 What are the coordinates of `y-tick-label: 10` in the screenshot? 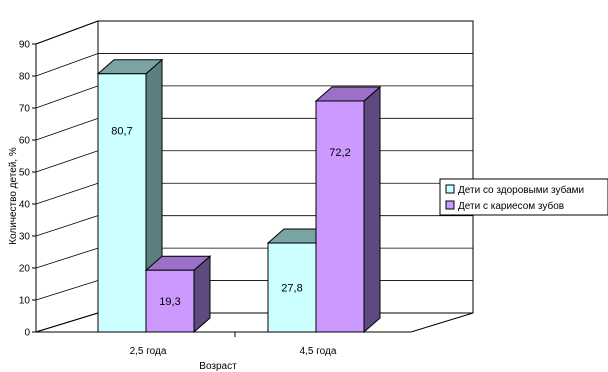 It's located at (25, 301).